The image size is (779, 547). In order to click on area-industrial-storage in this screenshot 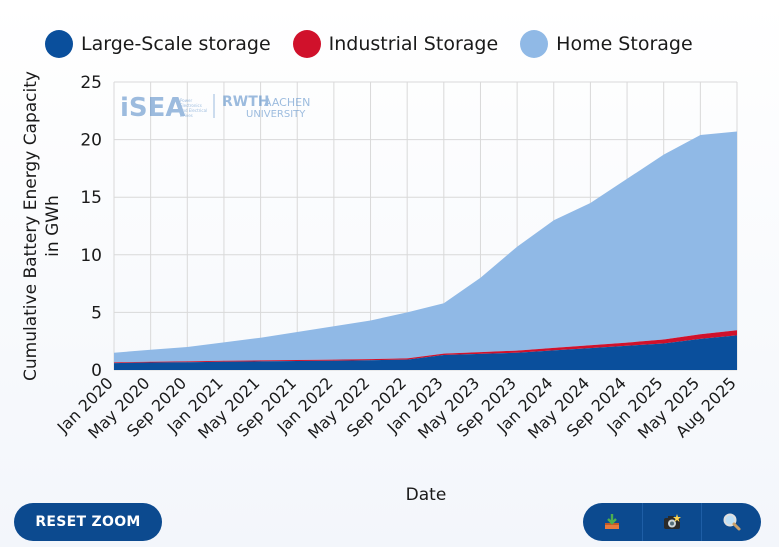, I will do `click(425, 347)`.